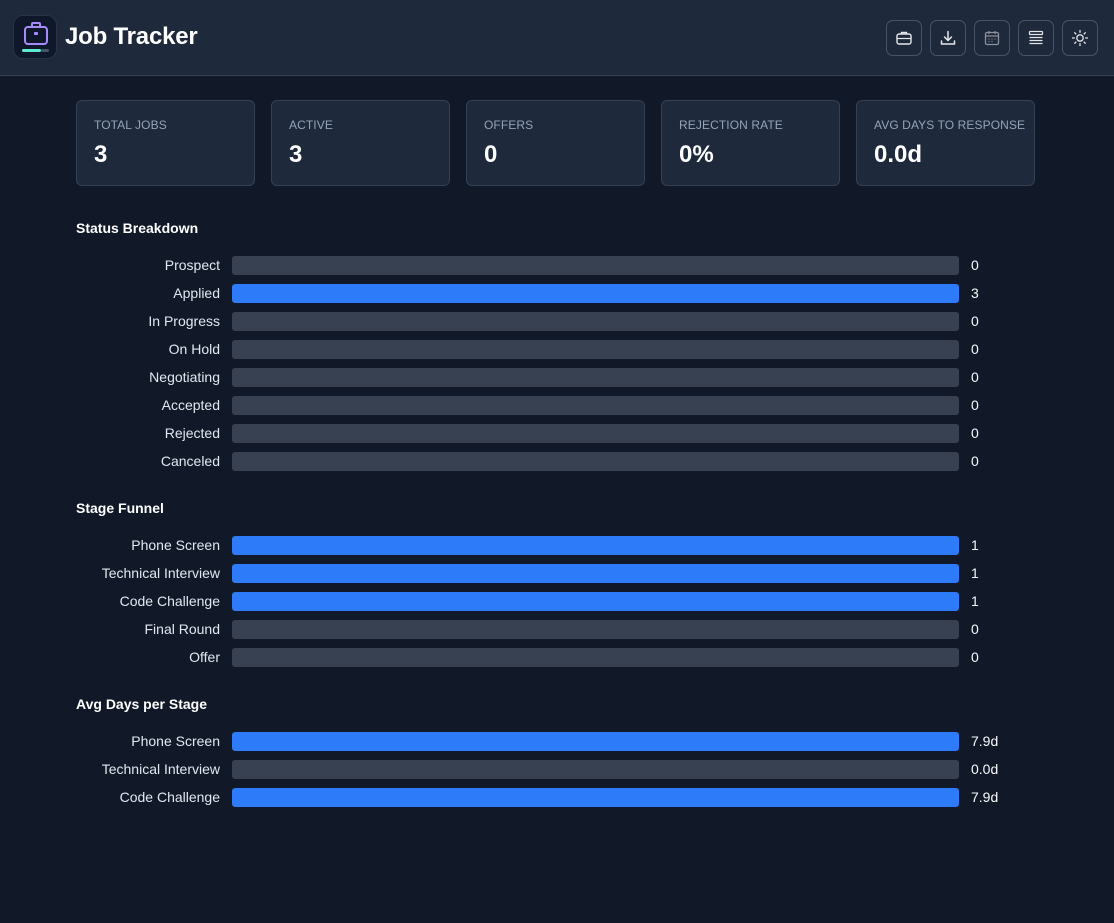 This screenshot has height=923, width=1114. Describe the element at coordinates (184, 377) in the screenshot. I see `bar-label: Negotiating` at that location.